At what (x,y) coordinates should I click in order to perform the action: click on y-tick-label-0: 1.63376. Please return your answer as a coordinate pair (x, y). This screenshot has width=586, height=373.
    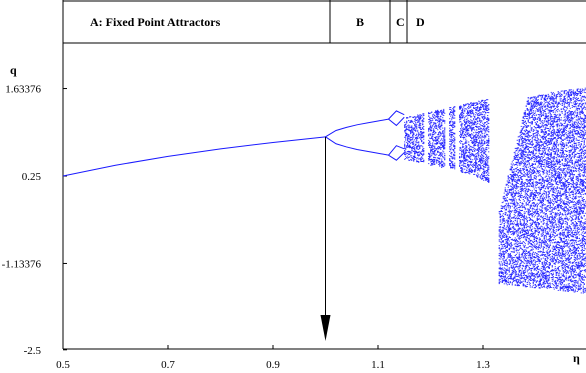
    Looking at the image, I should click on (23, 90).